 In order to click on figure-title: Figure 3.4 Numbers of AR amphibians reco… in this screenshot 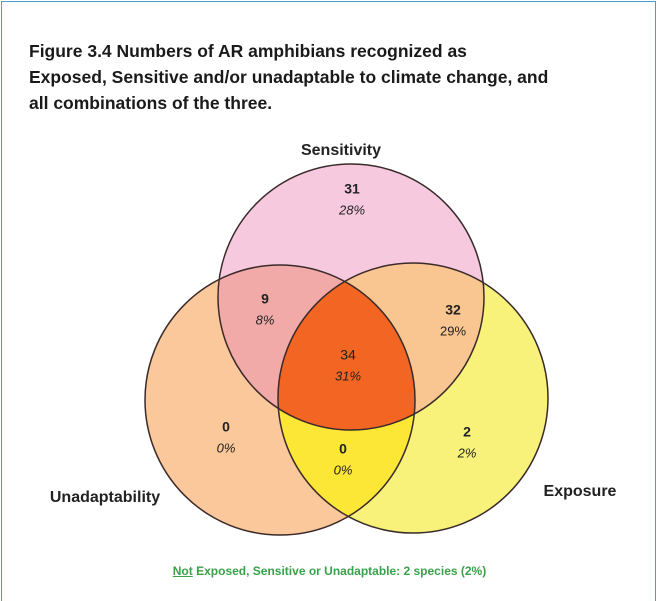, I will do `click(289, 77)`.